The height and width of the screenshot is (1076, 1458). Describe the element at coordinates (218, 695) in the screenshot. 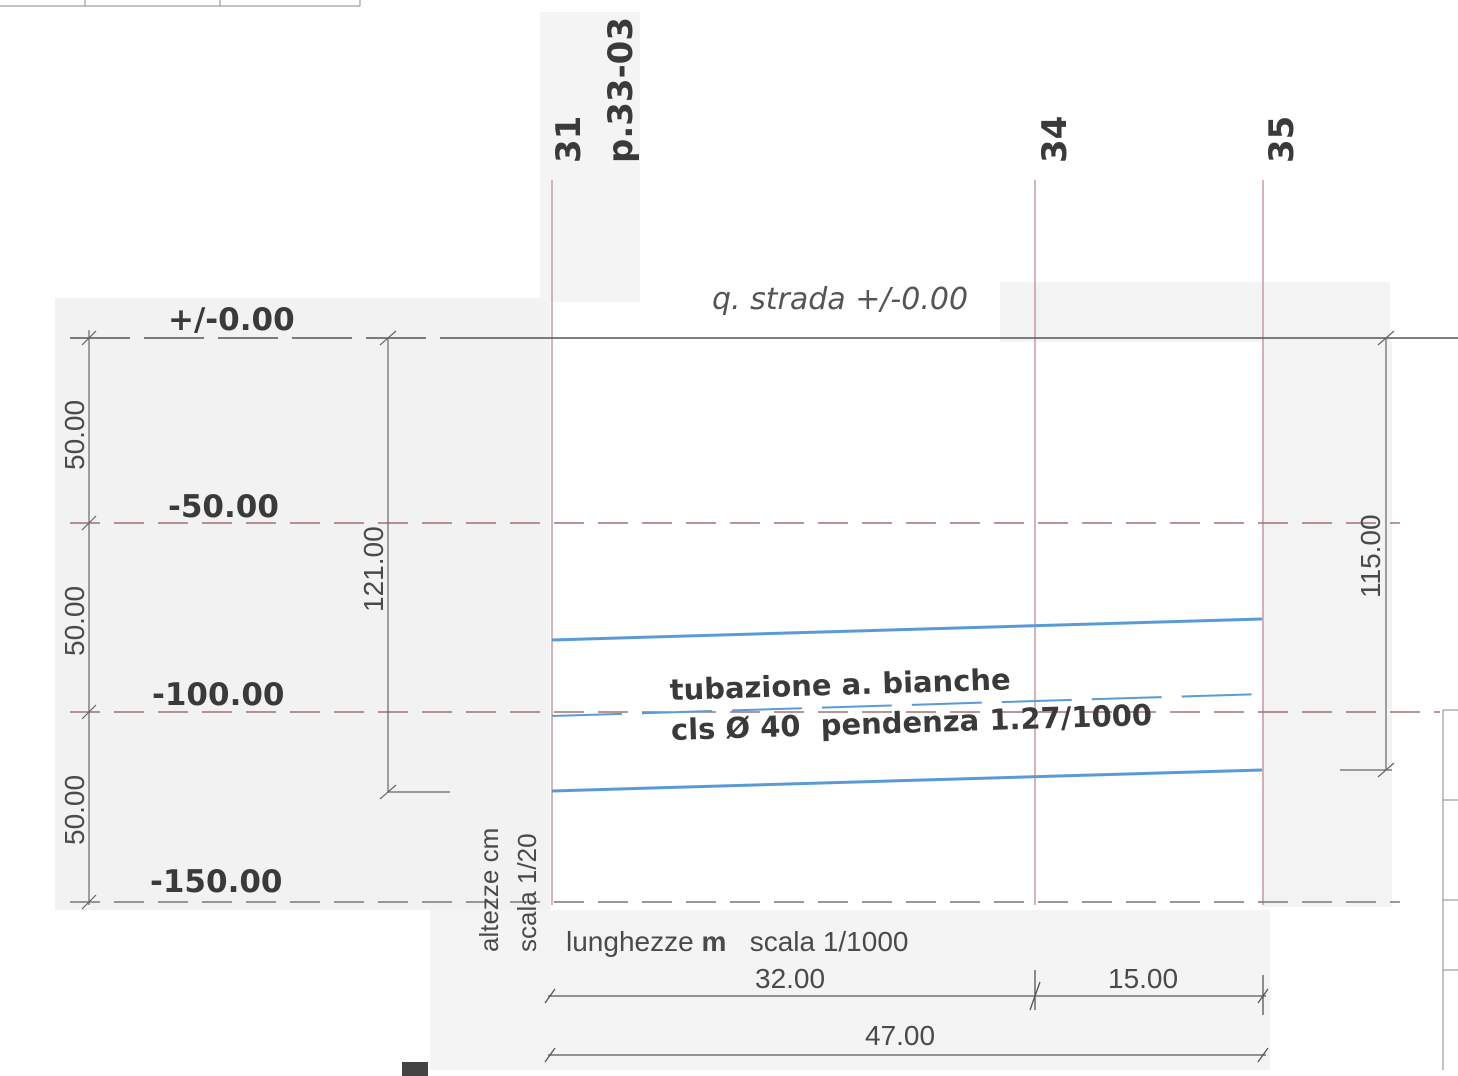

I see `level-label-minus-100: -100.00` at that location.